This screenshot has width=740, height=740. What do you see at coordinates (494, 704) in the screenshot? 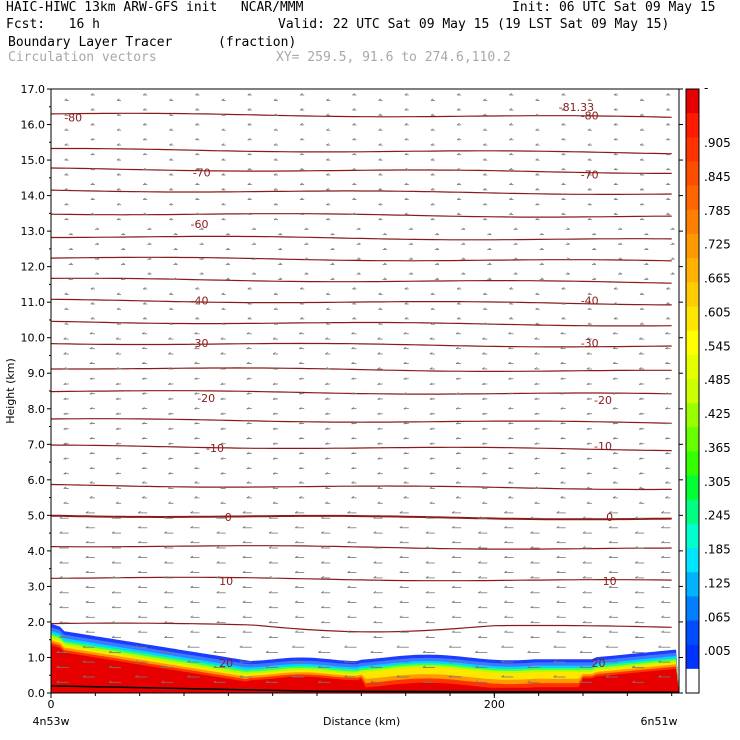
I see `x-tick-label: 200` at bounding box center [494, 704].